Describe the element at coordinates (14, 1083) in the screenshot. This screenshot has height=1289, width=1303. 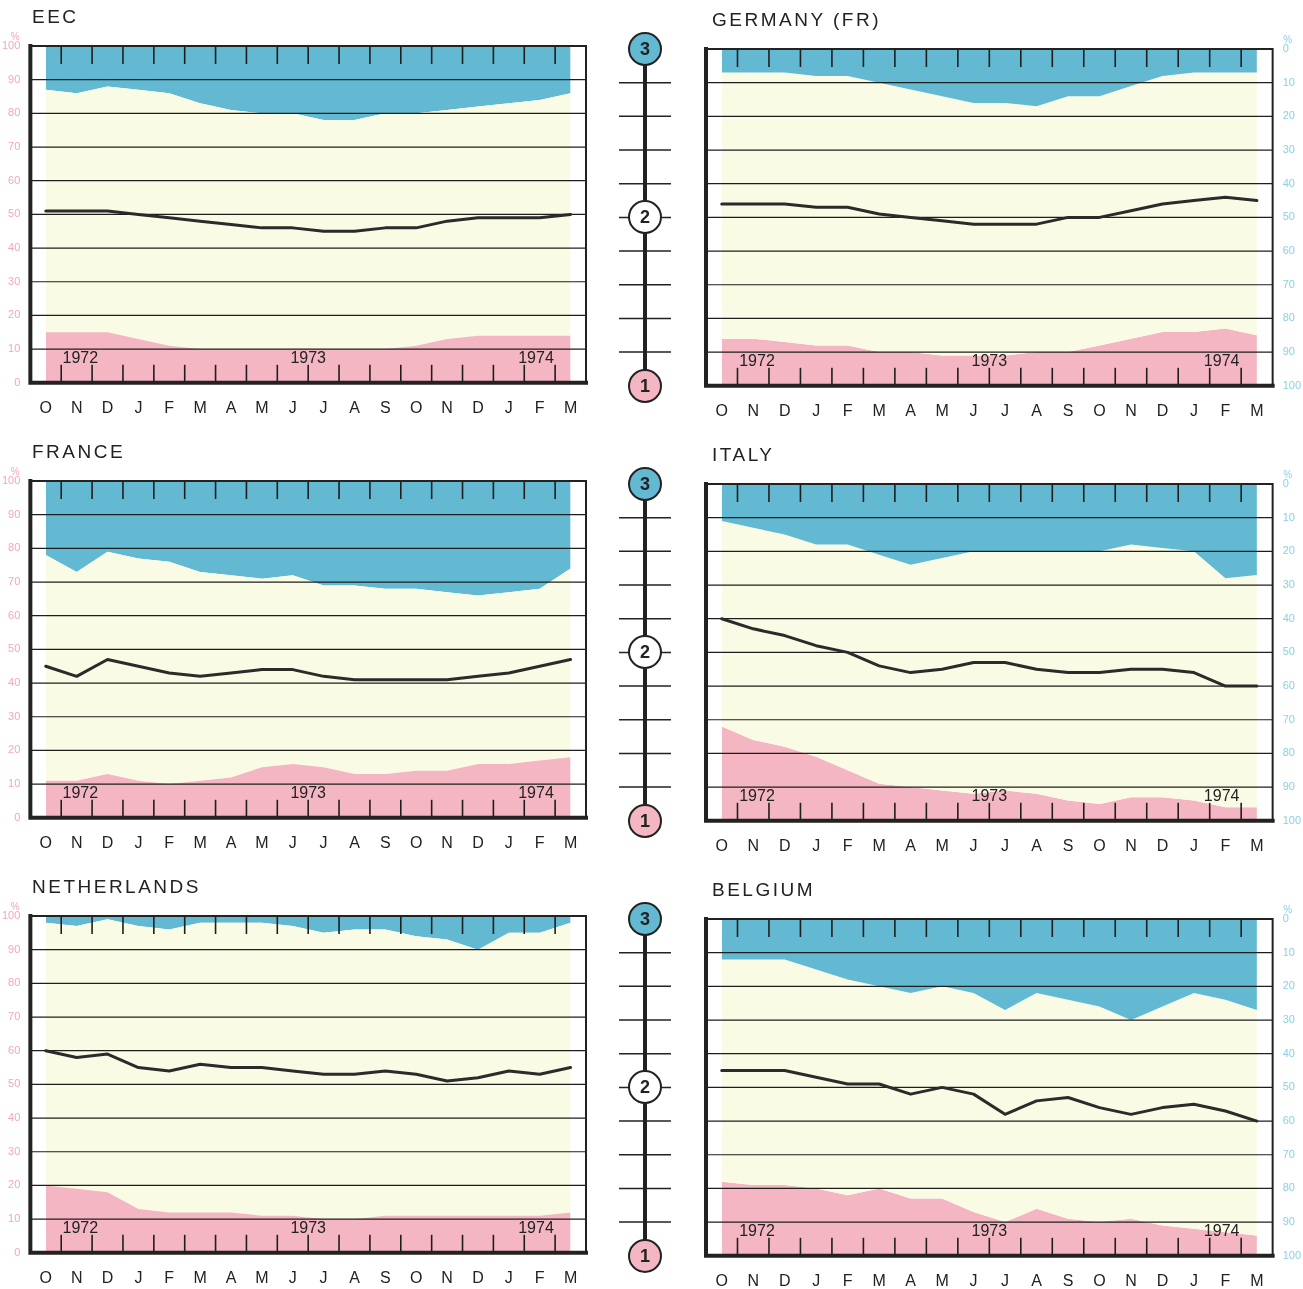
I see `y-tick-label: 50` at that location.